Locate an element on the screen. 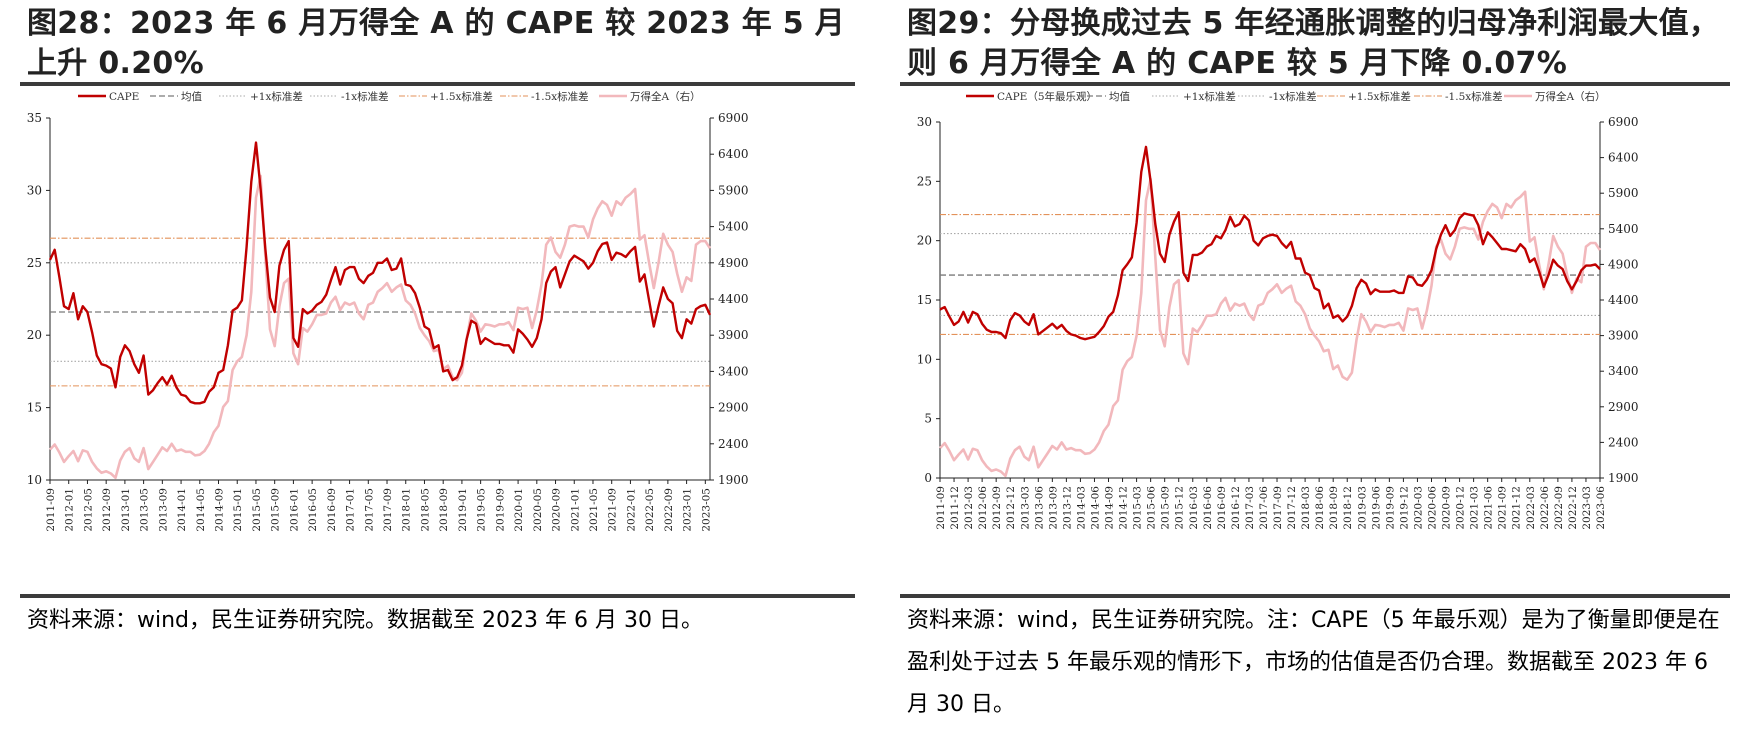 The width and height of the screenshot is (1751, 730). x-tick-label: 2016-09 is located at coordinates (332, 510).